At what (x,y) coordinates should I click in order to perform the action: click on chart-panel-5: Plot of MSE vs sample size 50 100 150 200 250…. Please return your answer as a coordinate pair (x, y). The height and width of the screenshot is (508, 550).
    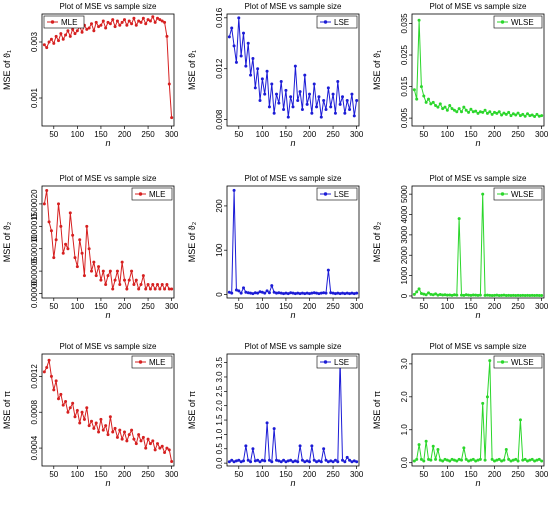
    Looking at the image, I should click on (275, 247).